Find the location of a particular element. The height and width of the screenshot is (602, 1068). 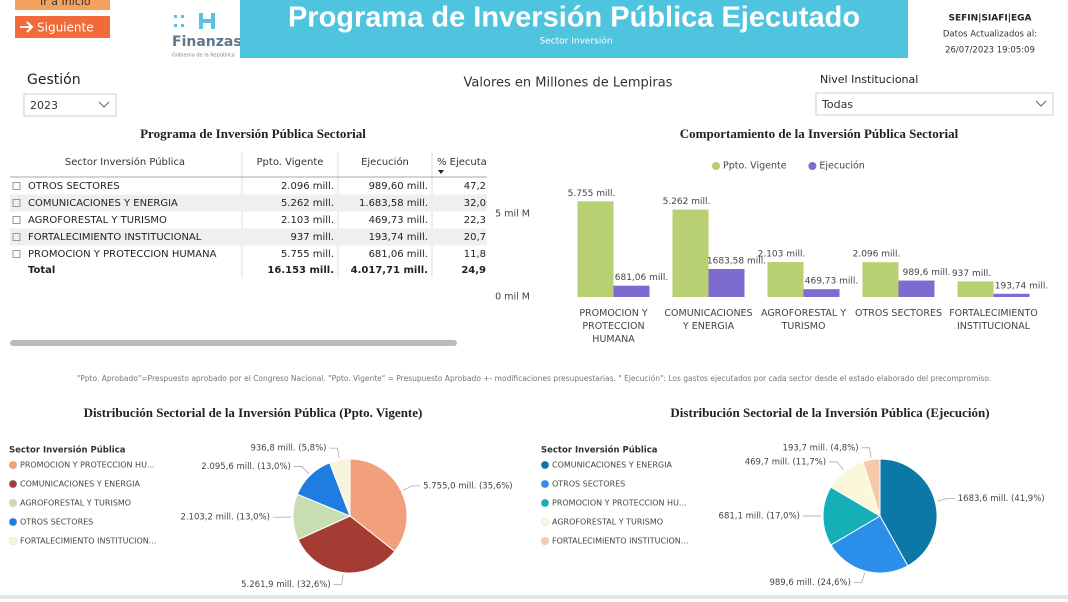

data-label: 5.262 mill. is located at coordinates (687, 202).